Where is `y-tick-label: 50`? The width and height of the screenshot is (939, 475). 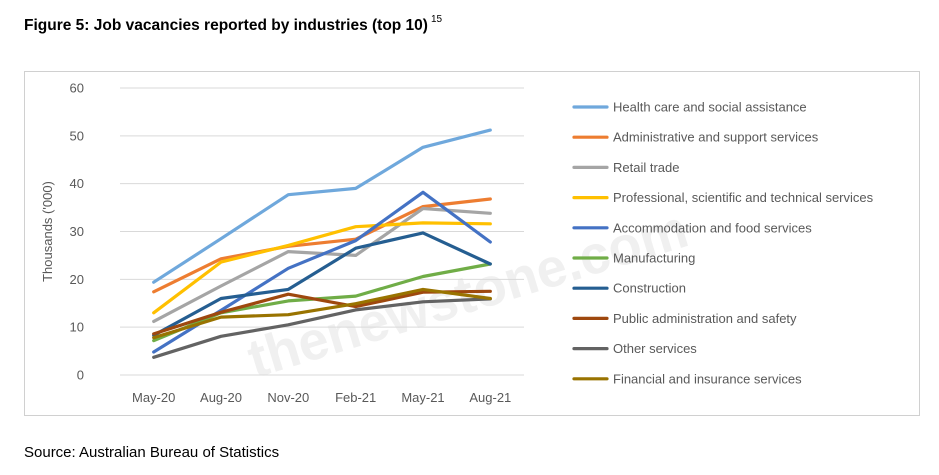 y-tick-label: 50 is located at coordinates (77, 135).